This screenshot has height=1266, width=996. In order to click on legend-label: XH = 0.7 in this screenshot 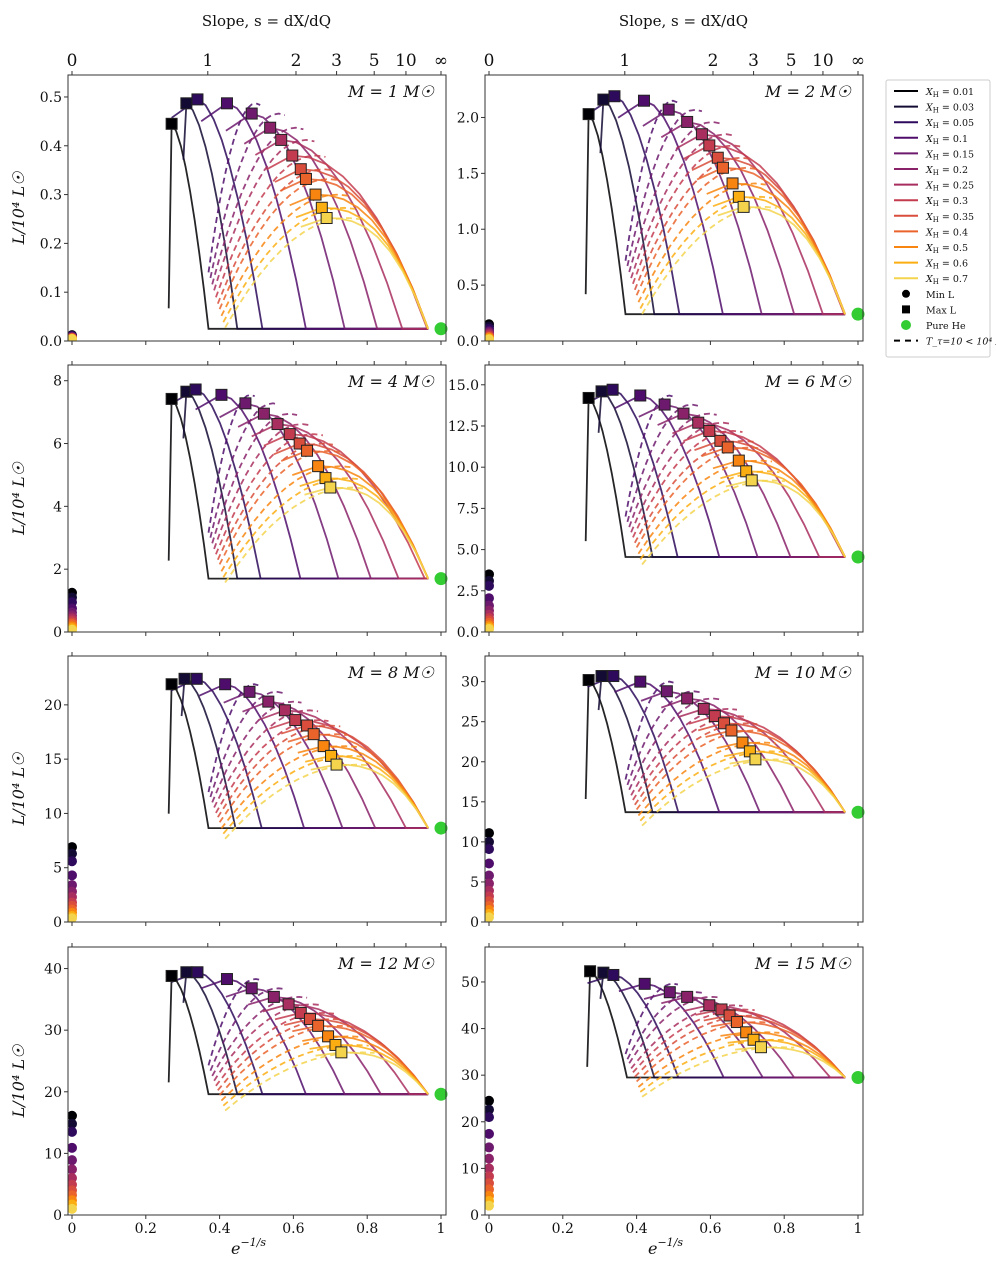, I will do `click(946, 280)`.